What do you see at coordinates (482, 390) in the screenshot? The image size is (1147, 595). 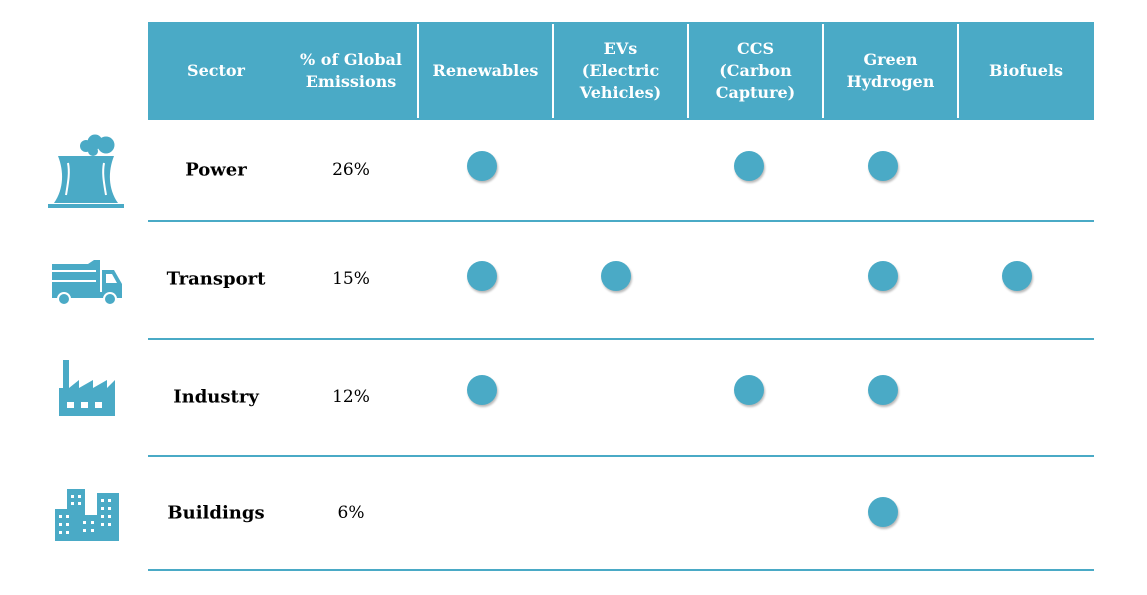 I see `applicability-dot-industry-renewables` at bounding box center [482, 390].